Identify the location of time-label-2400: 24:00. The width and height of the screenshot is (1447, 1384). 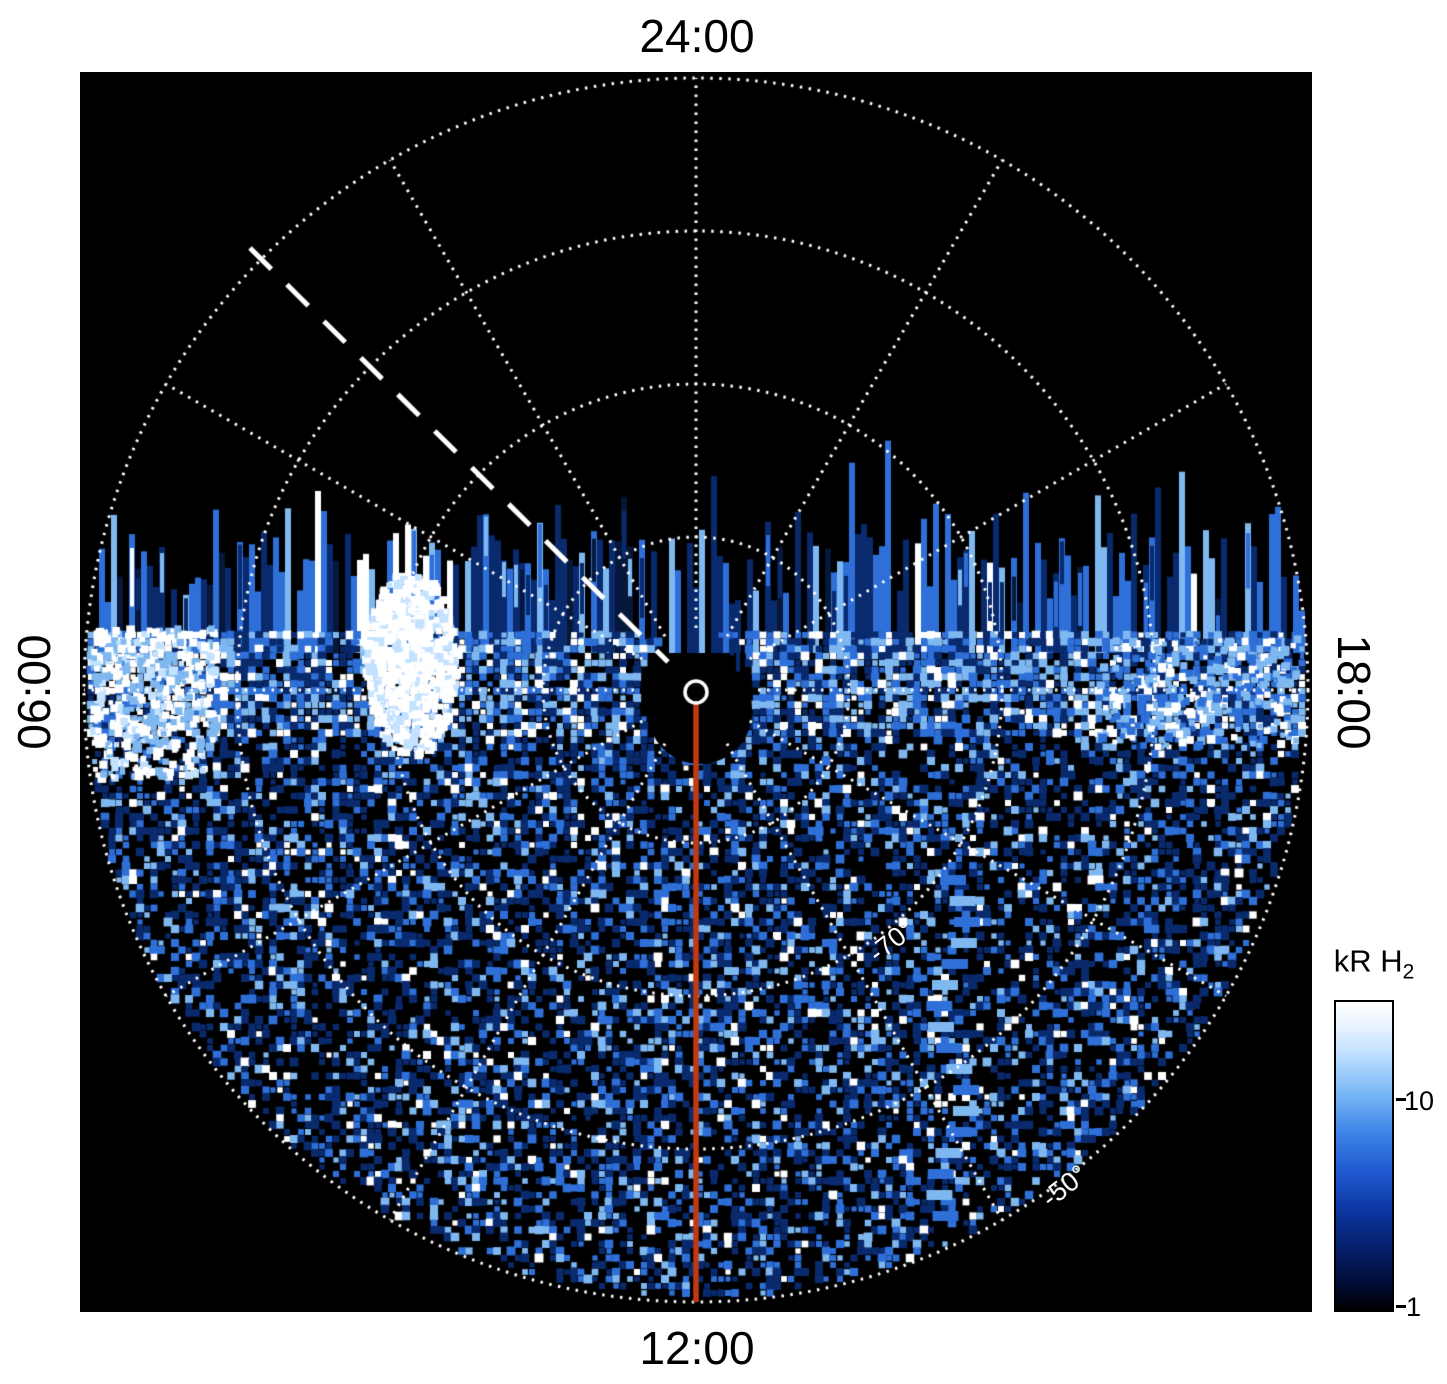
(697, 36).